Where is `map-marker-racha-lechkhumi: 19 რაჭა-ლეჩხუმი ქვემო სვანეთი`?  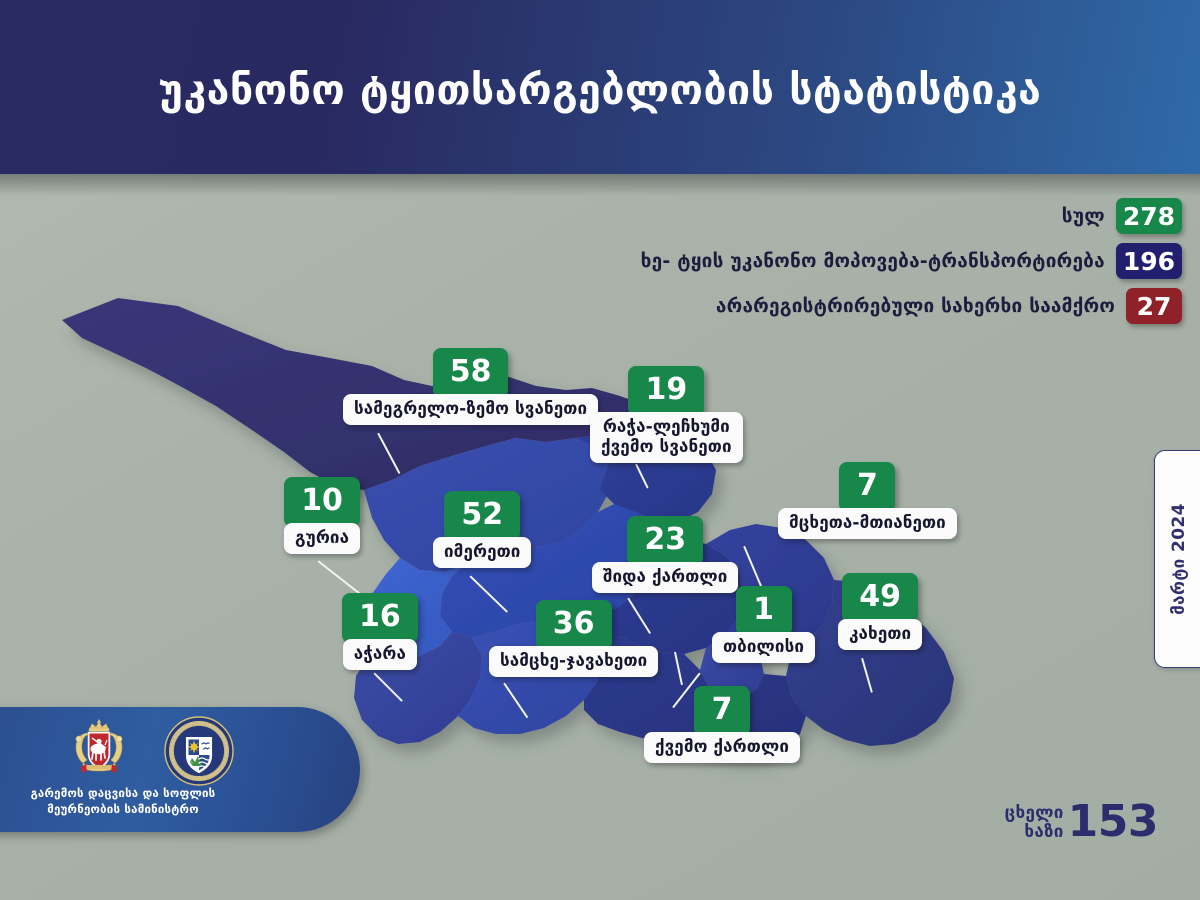 map-marker-racha-lechkhumi: 19 რაჭა-ლეჩხუმი ქვემო სვანეთი is located at coordinates (666, 415).